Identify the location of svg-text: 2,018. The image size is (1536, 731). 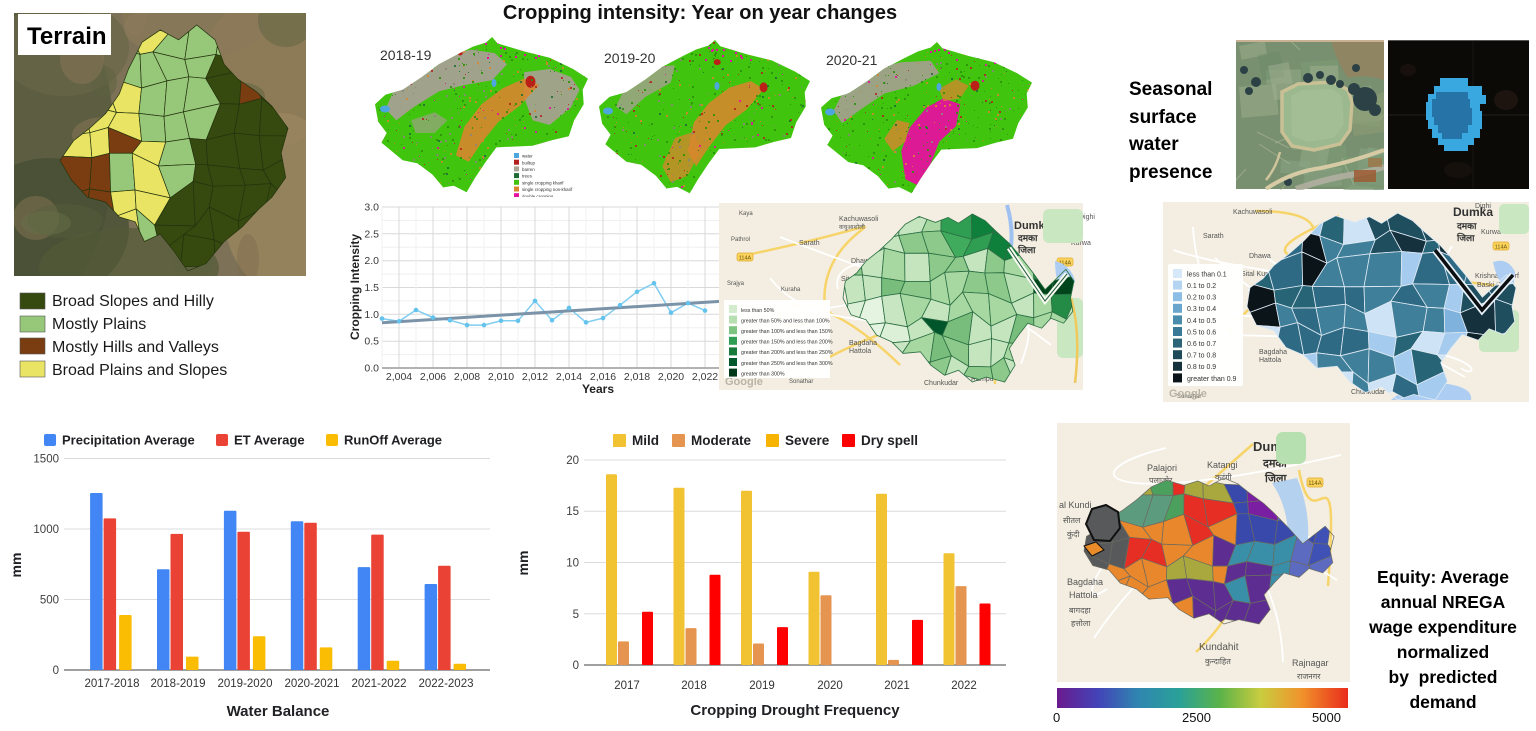
(637, 377).